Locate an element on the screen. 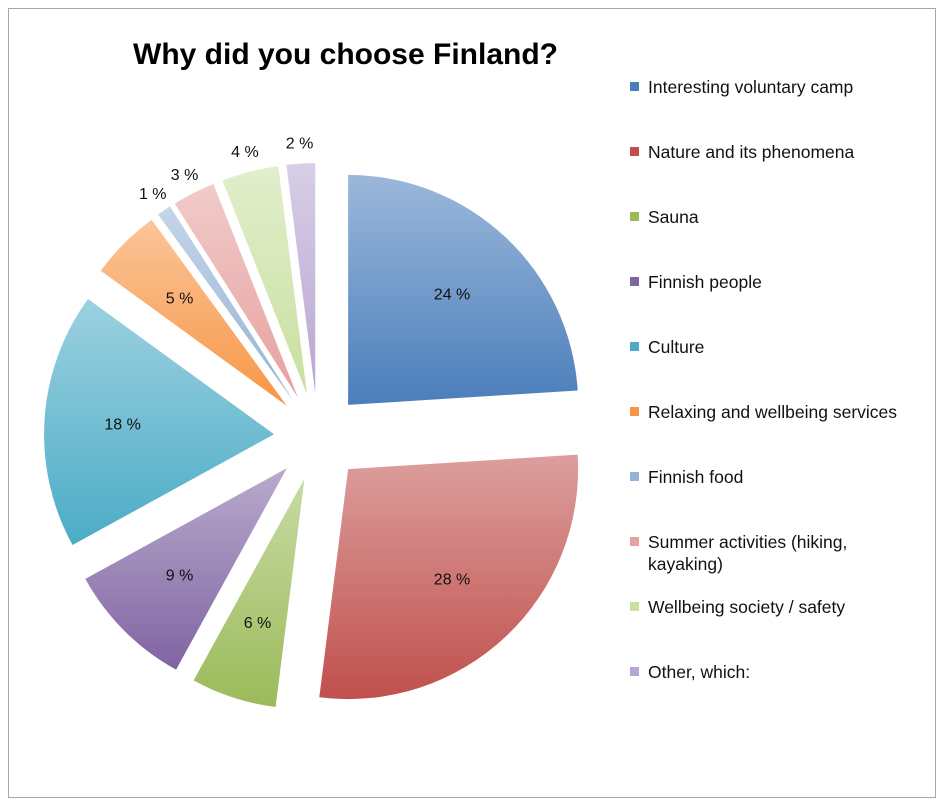 This screenshot has height=802, width=944. legend-item-interesting-voluntary-camp: Interesting voluntary camp is located at coordinates (741, 87).